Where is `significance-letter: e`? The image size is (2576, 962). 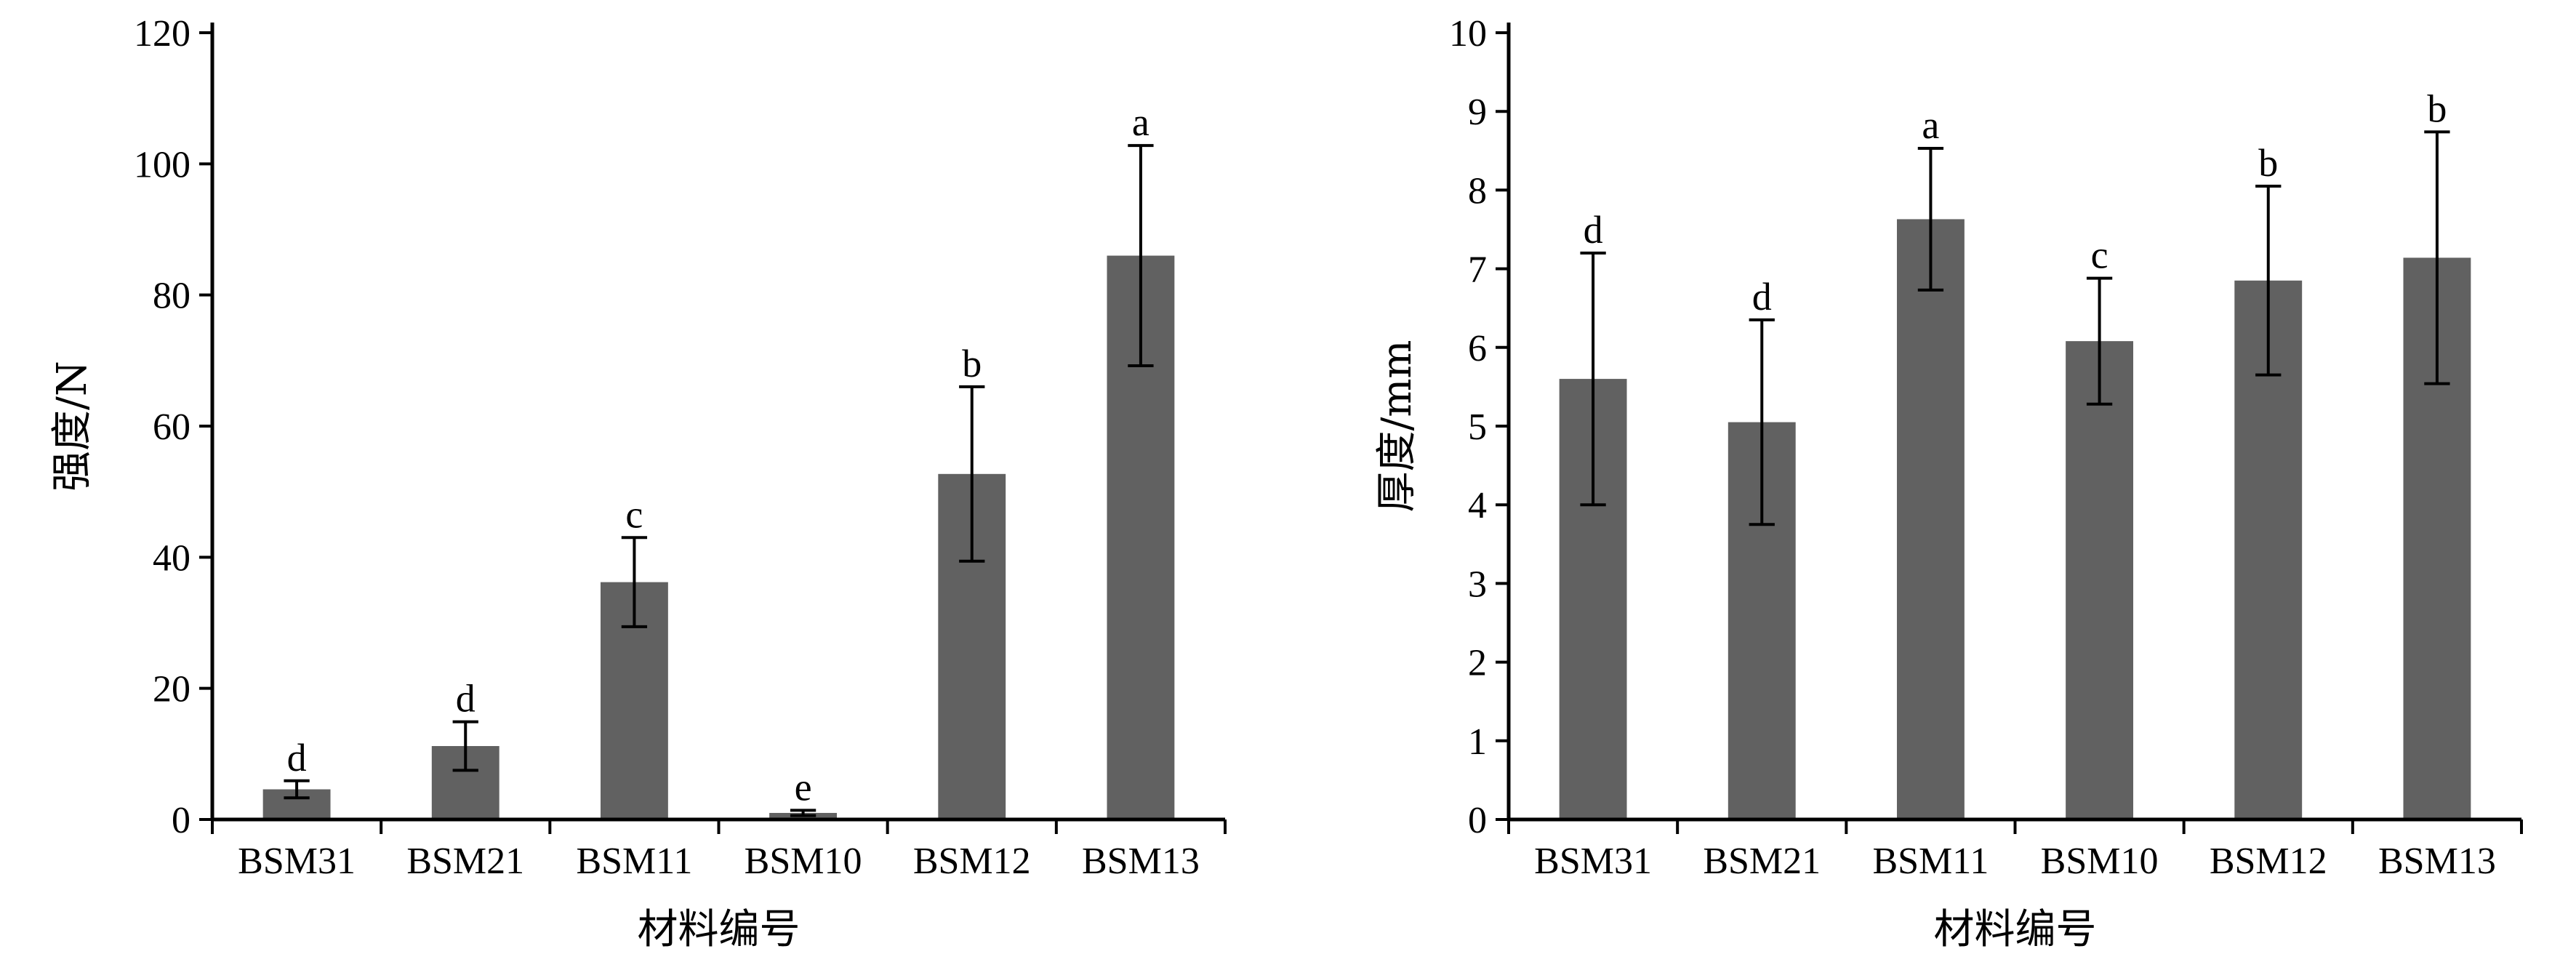
significance-letter: e is located at coordinates (803, 787).